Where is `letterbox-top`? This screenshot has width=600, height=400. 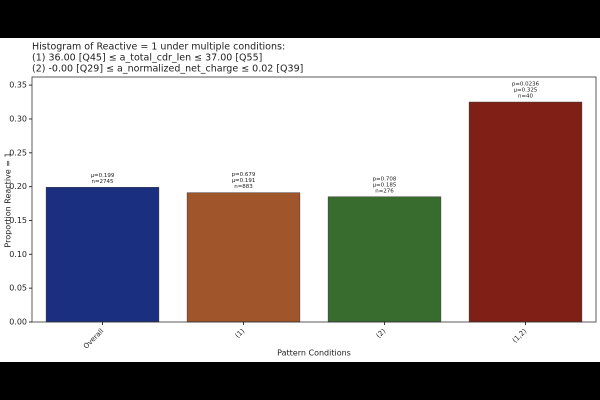
letterbox-top is located at coordinates (300, 19).